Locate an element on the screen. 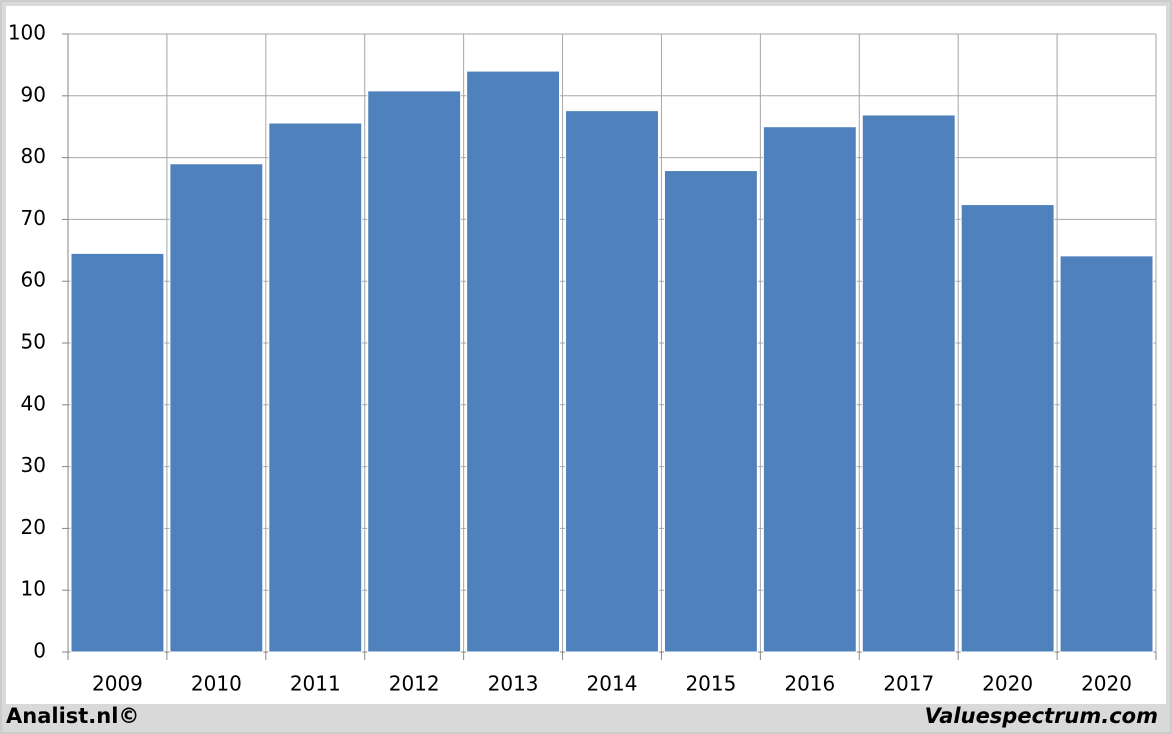  x-tick-label: 2010 is located at coordinates (216, 684).